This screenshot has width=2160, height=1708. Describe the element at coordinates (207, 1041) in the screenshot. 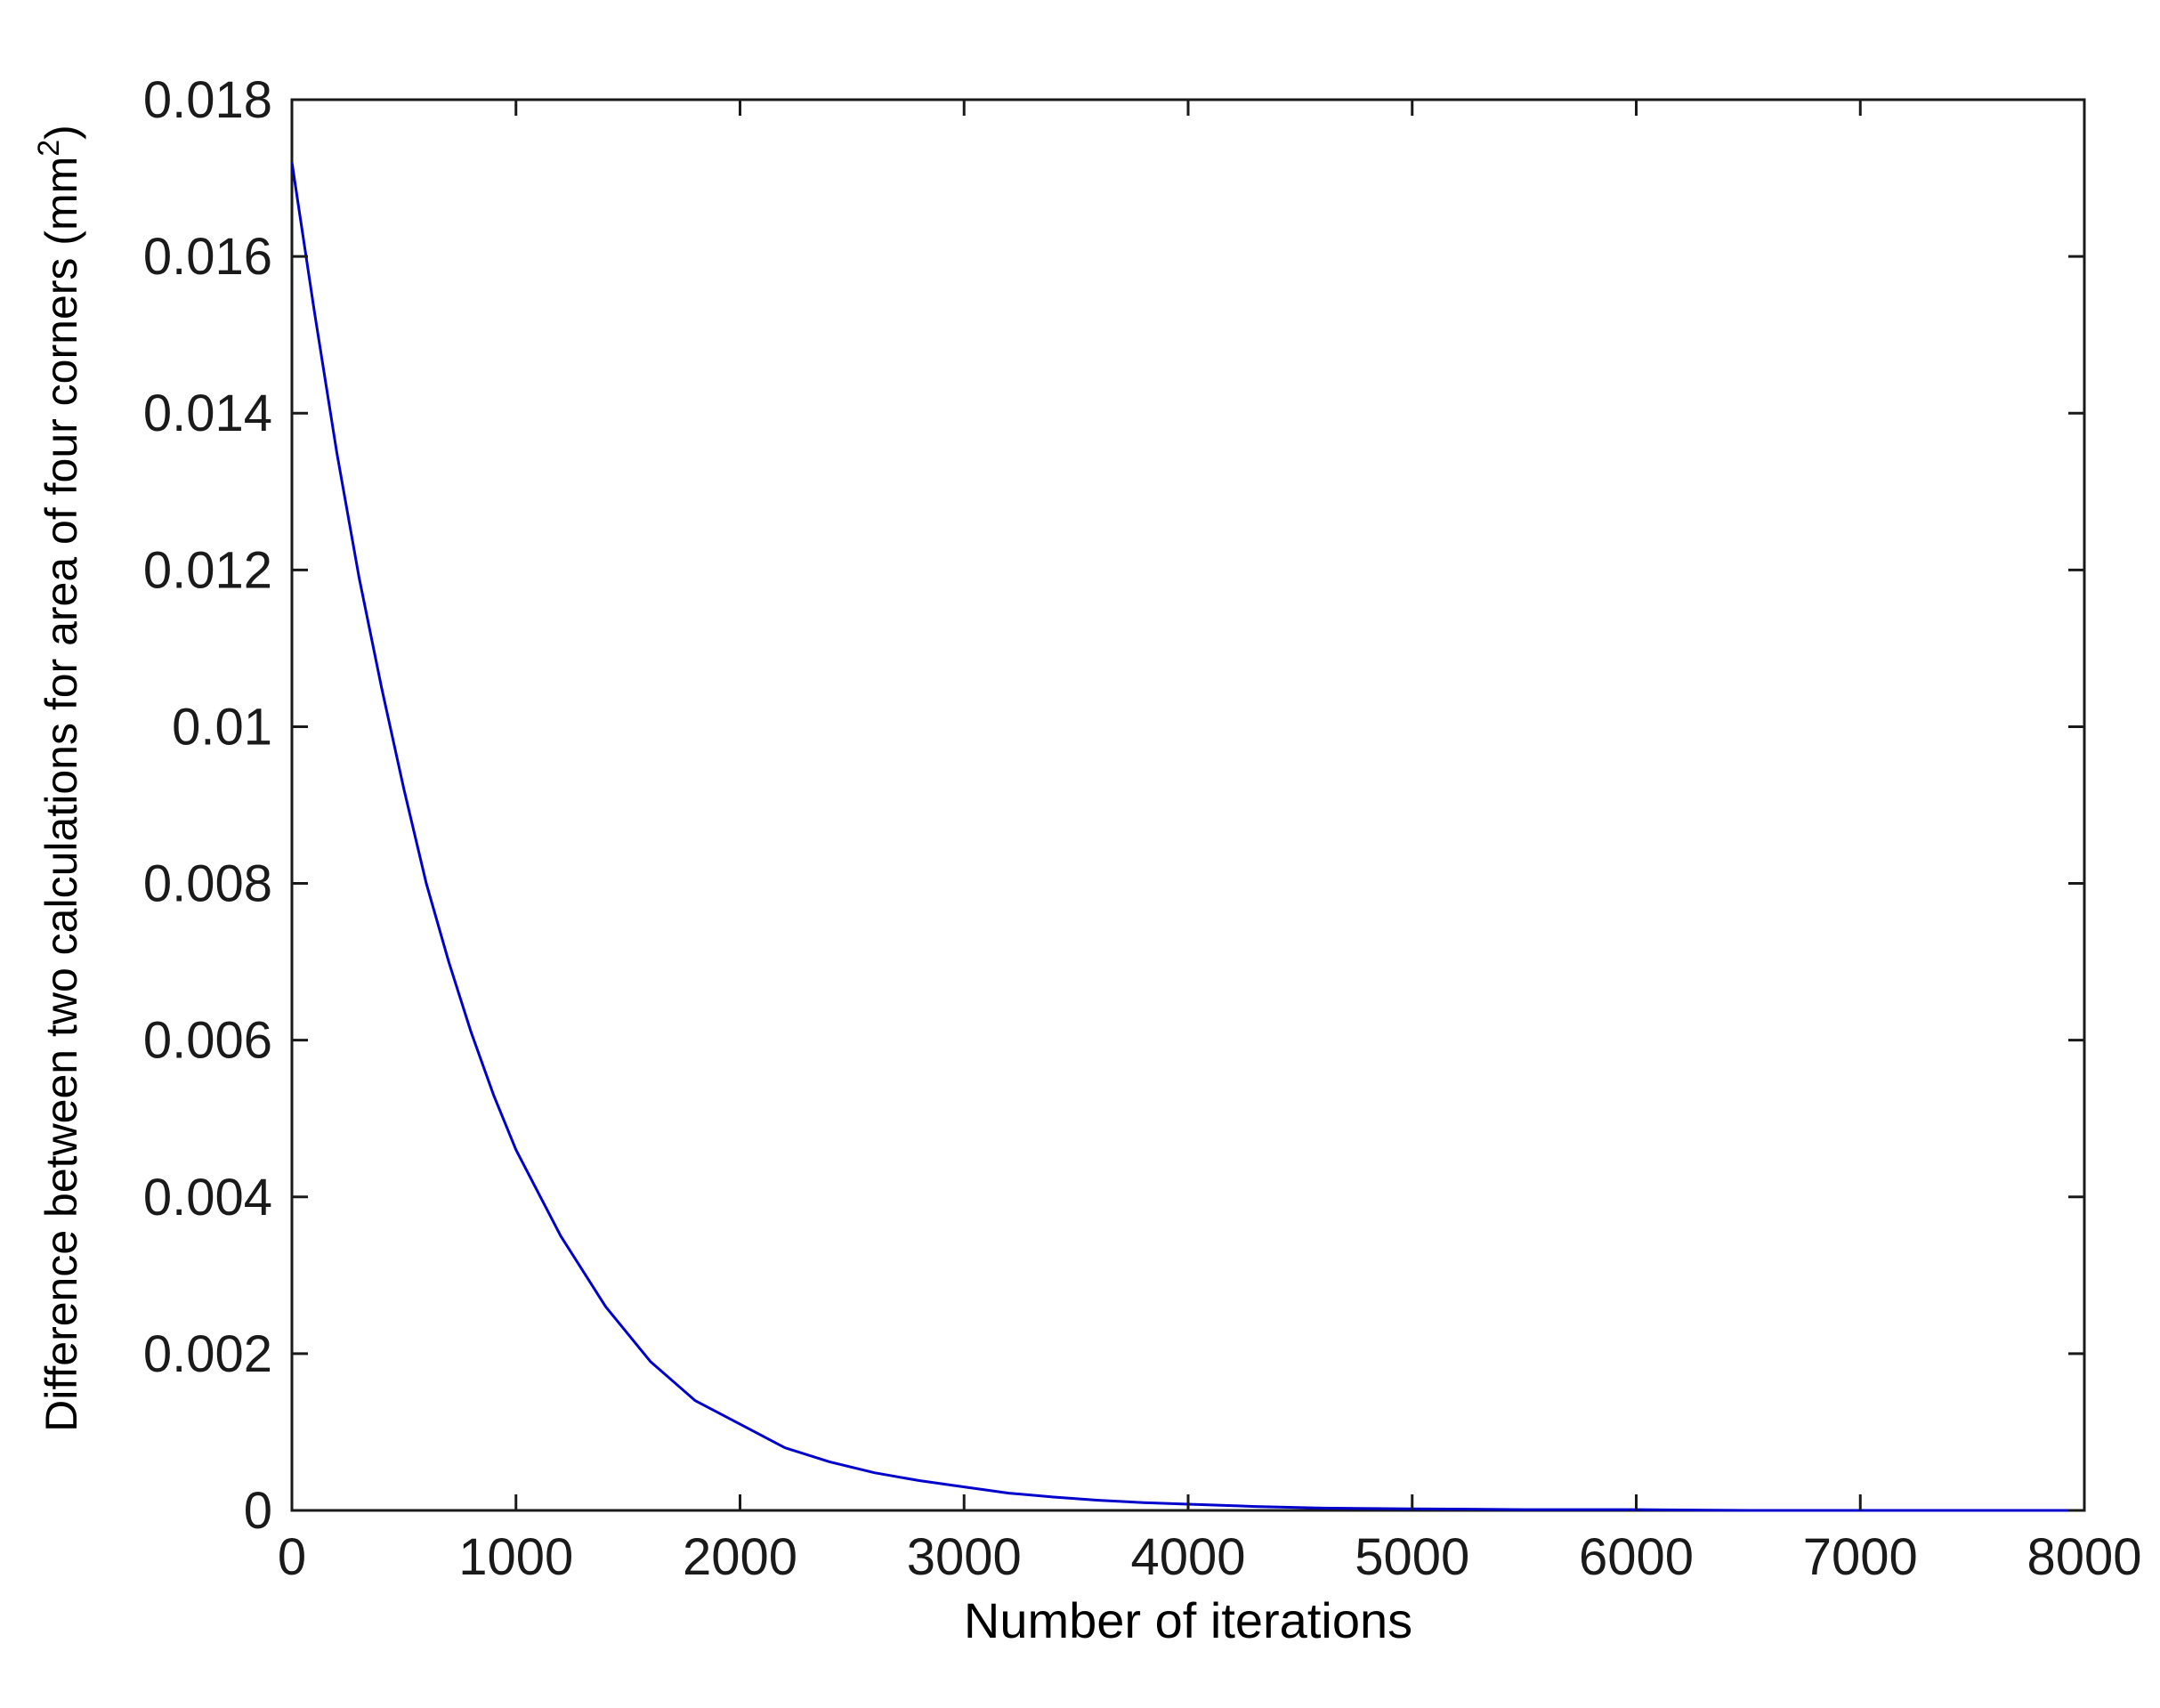

I see `y-tick-label-0.006: 0.006` at that location.